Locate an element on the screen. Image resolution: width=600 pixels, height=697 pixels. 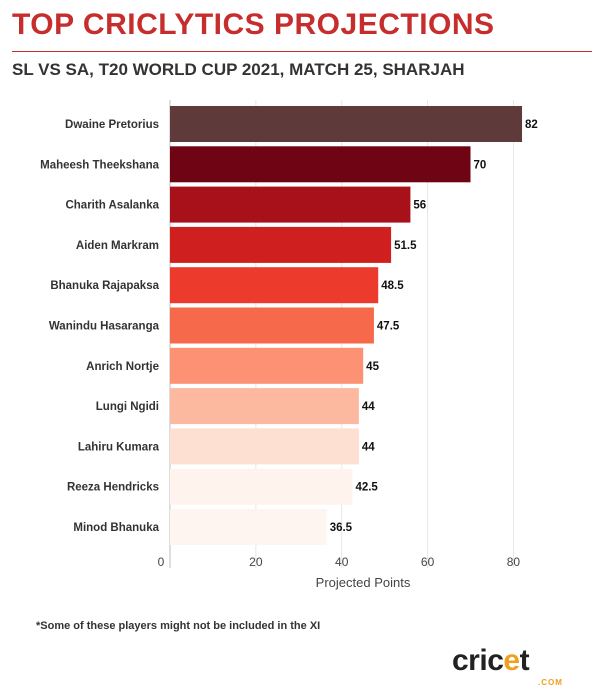
category-label-8: Lahiru Kumara is located at coordinates (119, 447).